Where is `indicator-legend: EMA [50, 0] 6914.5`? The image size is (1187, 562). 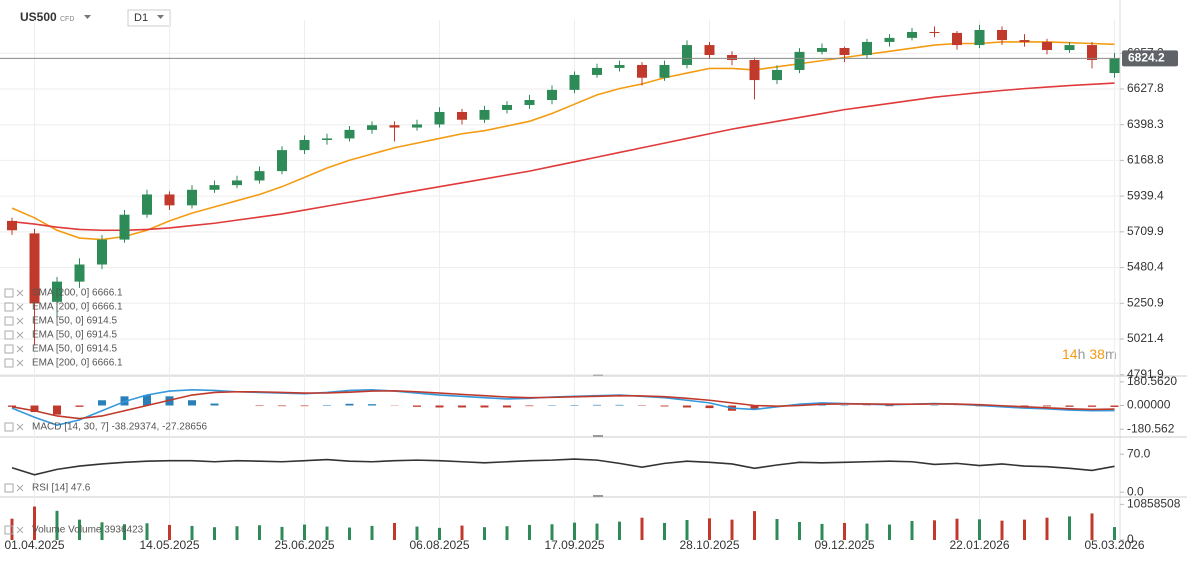 indicator-legend: EMA [50, 0] 6914.5 is located at coordinates (74, 349).